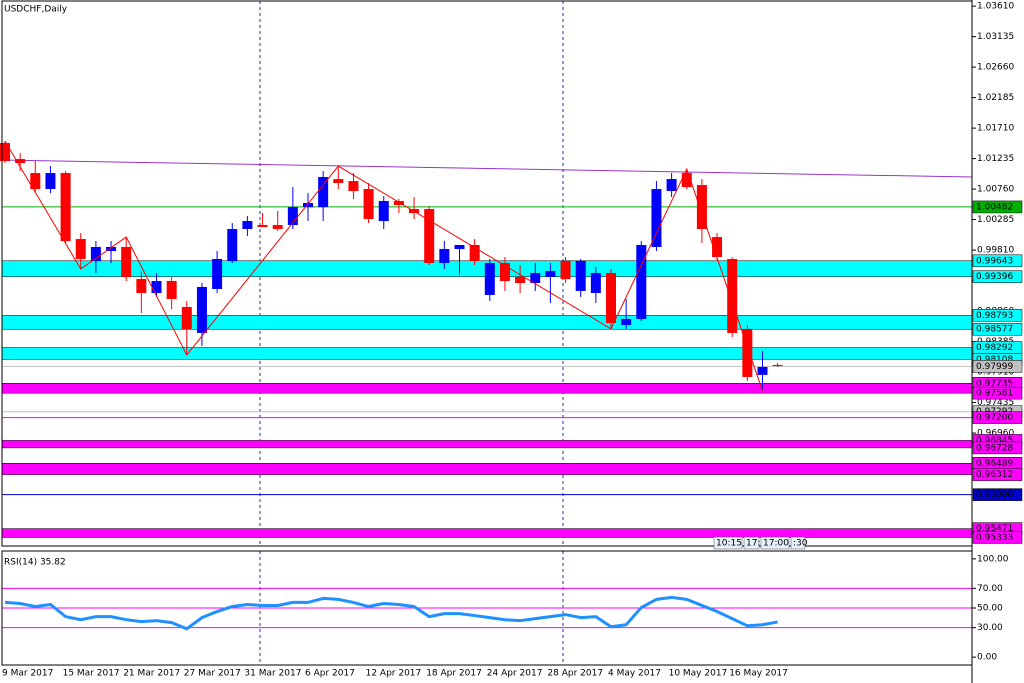 The width and height of the screenshot is (1024, 683). I want to click on y-tick-label: 1.01710, so click(995, 129).